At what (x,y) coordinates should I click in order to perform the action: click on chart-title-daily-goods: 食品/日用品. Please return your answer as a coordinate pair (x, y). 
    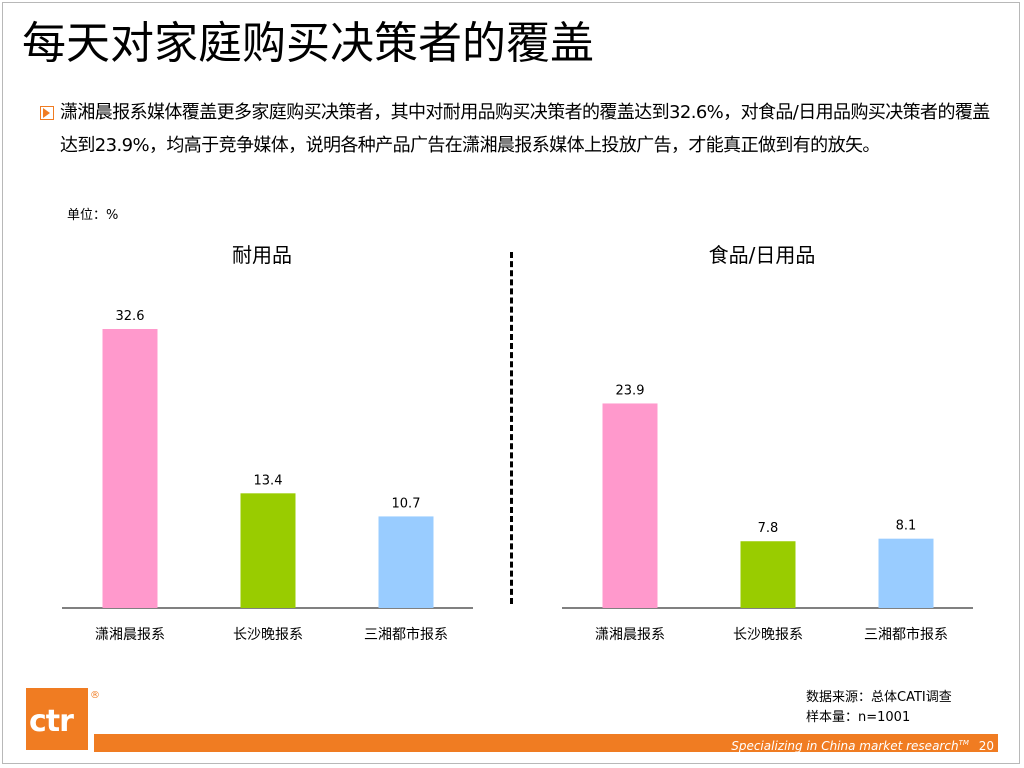
    Looking at the image, I should click on (762, 255).